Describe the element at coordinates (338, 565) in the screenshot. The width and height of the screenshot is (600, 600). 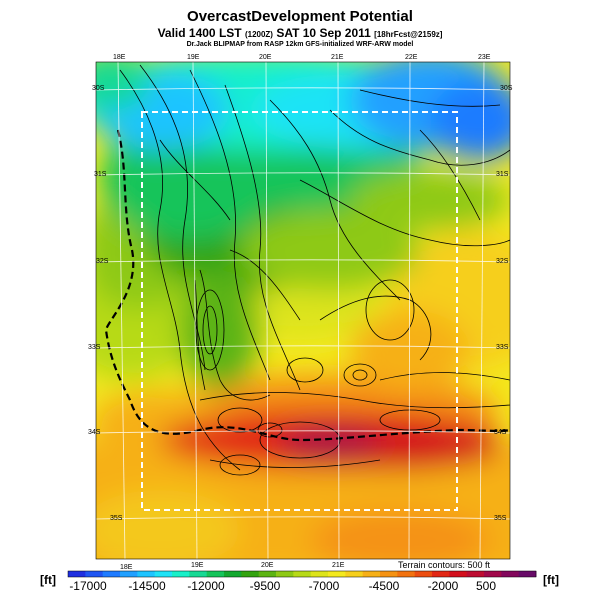
I see `lon-label-bottom: 21E` at that location.